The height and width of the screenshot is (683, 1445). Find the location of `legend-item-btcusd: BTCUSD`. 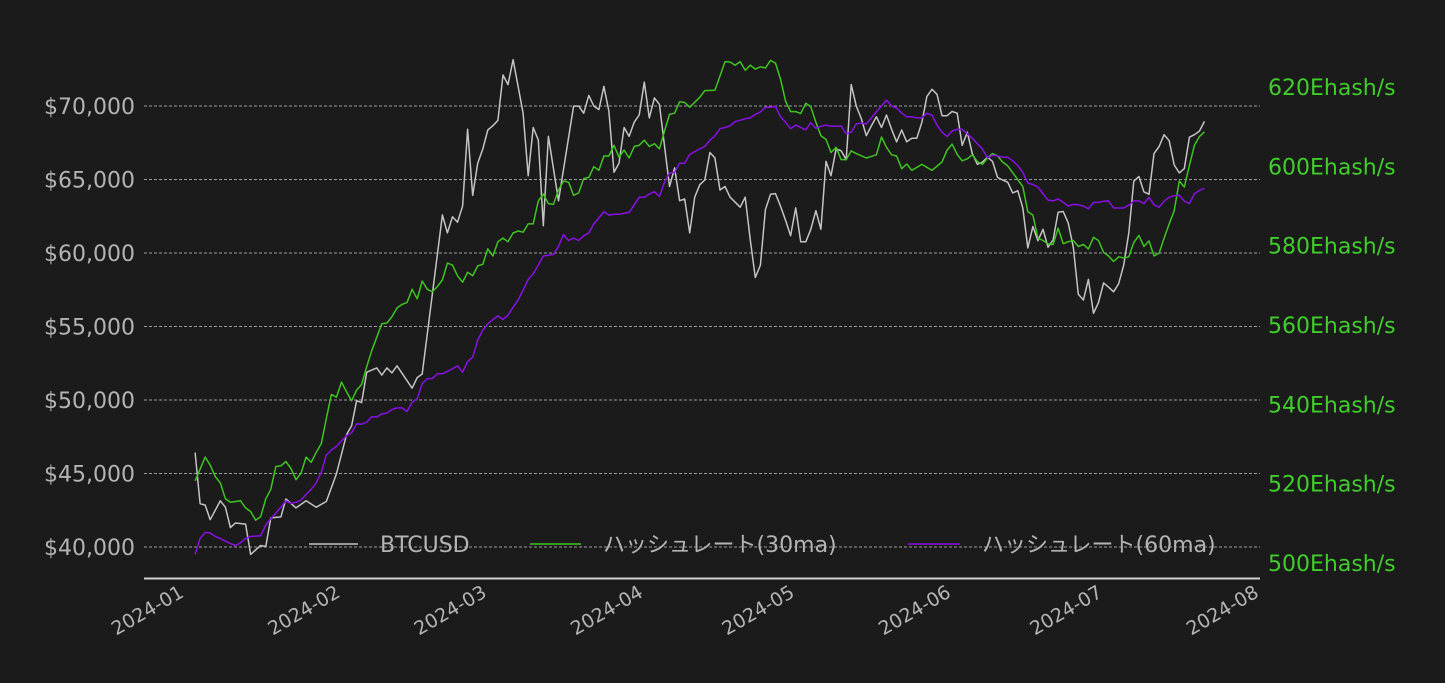

legend-item-btcusd: BTCUSD is located at coordinates (389, 545).